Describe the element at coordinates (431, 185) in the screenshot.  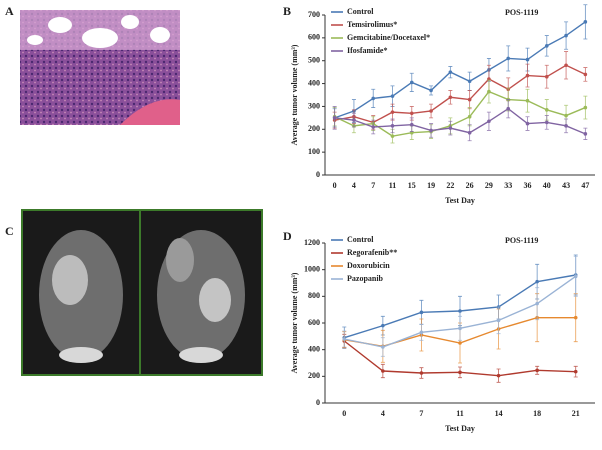
I see `x-tick-label: 19` at that location.